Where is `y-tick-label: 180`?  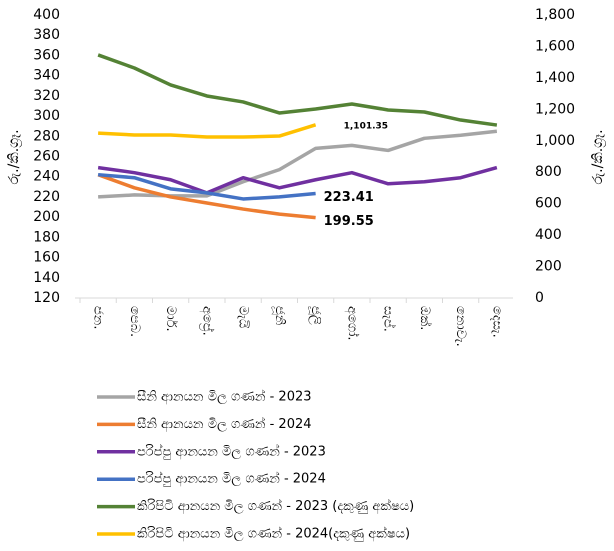 y-tick-label: 180 is located at coordinates (46, 237).